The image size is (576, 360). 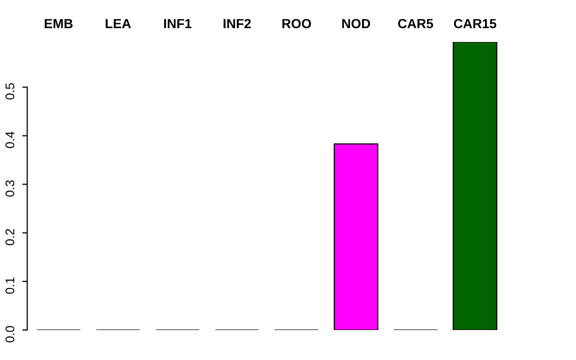 What do you see at coordinates (9, 188) in the screenshot?
I see `y-tick-label: 0.3` at bounding box center [9, 188].